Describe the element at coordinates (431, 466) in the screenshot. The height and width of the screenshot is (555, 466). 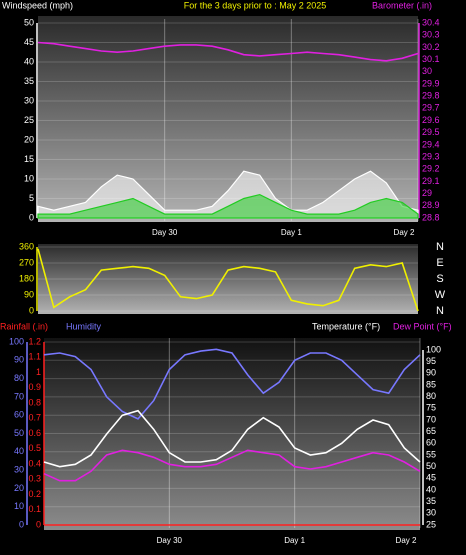
I see `y2-tick-label: 50` at that location.